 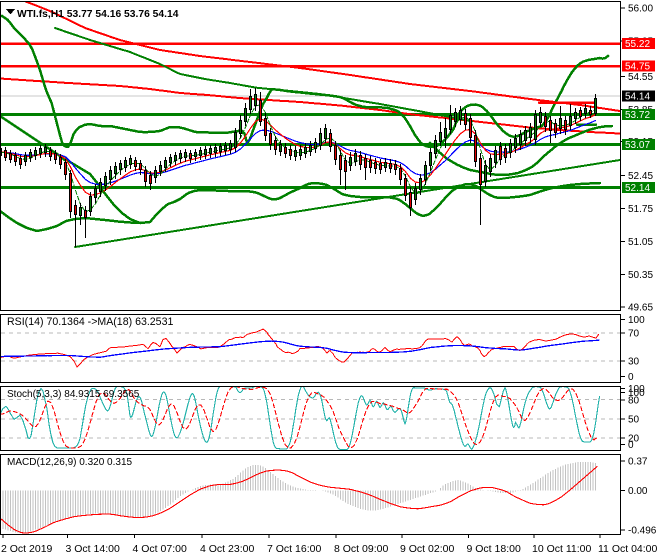 I want to click on svg-text: 51.05, so click(x=640, y=242).